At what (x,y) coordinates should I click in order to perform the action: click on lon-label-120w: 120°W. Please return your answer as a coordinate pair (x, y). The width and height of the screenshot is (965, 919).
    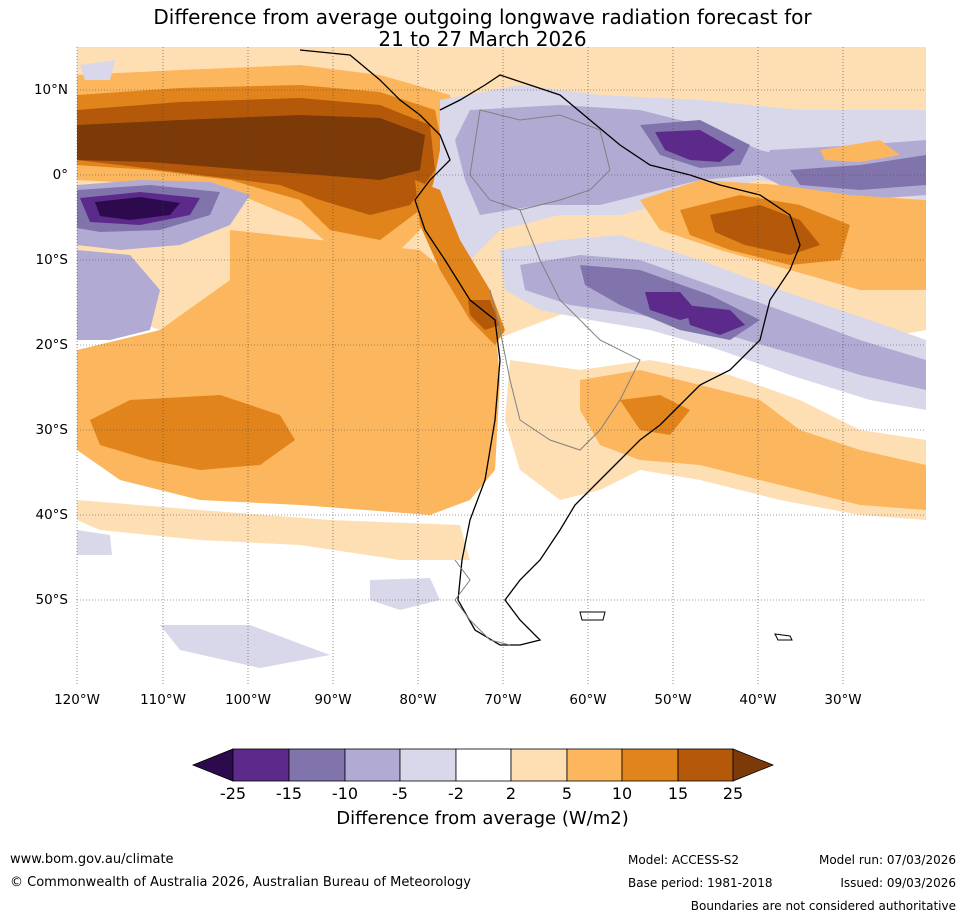
    Looking at the image, I should click on (77, 700).